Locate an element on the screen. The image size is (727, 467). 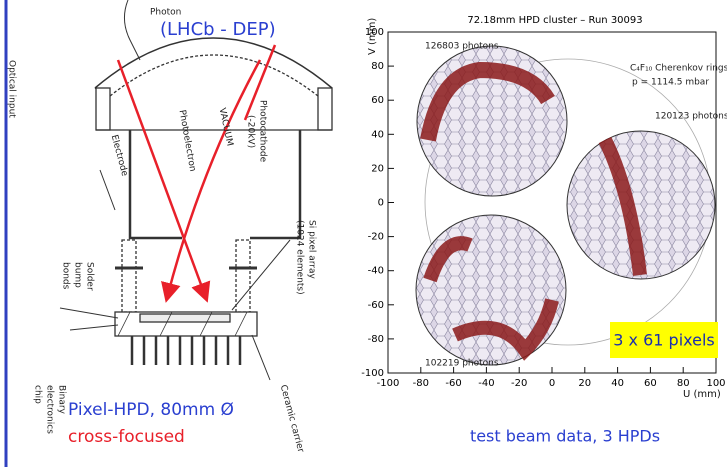
y-tick-label: 60 is located at coordinates (377, 100).